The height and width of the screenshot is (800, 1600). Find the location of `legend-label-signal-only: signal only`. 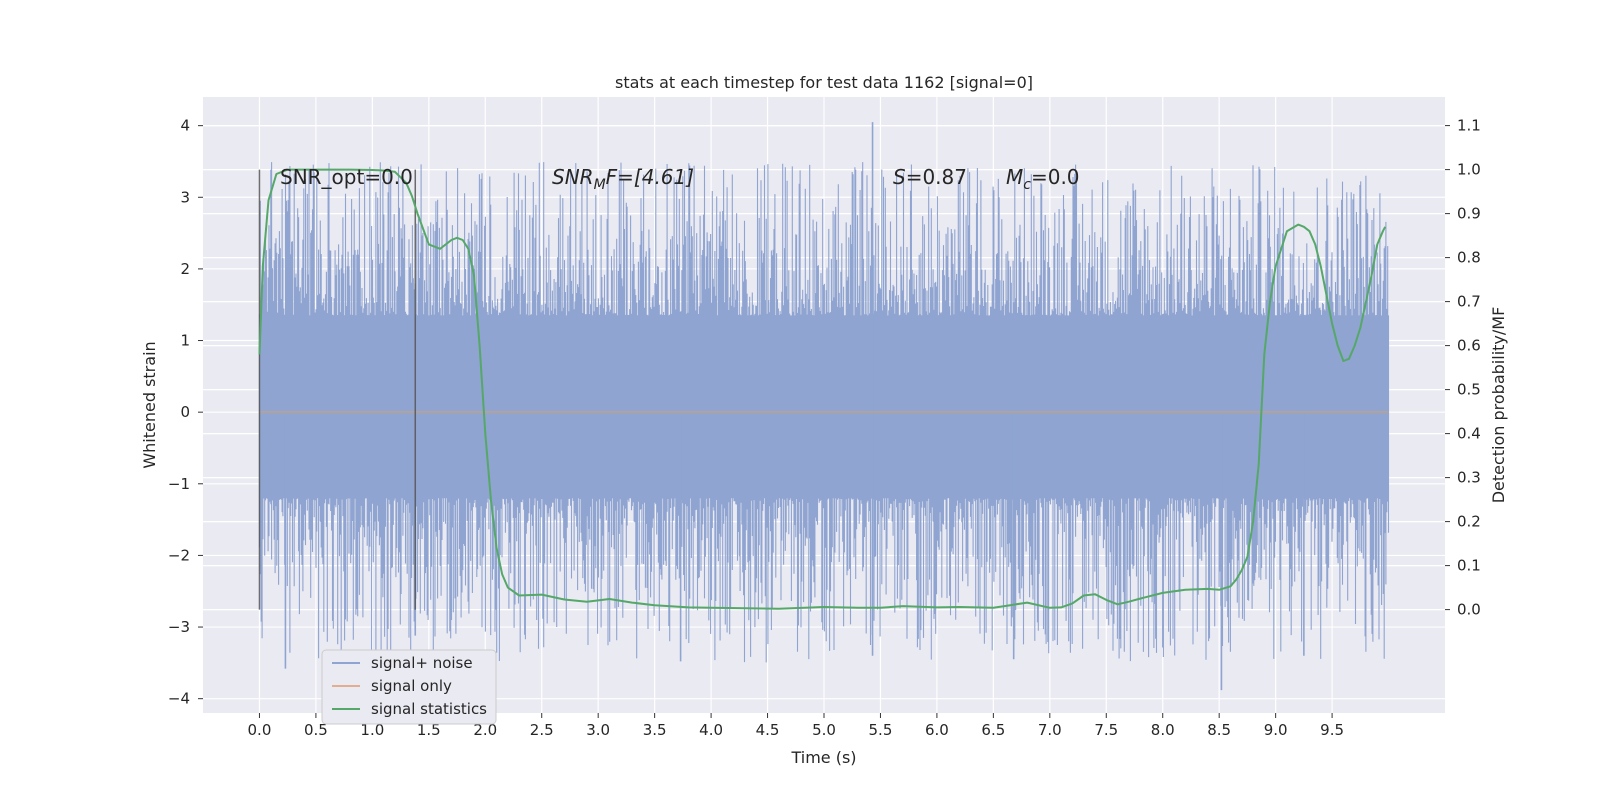

legend-label-signal-only: signal only is located at coordinates (411, 686).